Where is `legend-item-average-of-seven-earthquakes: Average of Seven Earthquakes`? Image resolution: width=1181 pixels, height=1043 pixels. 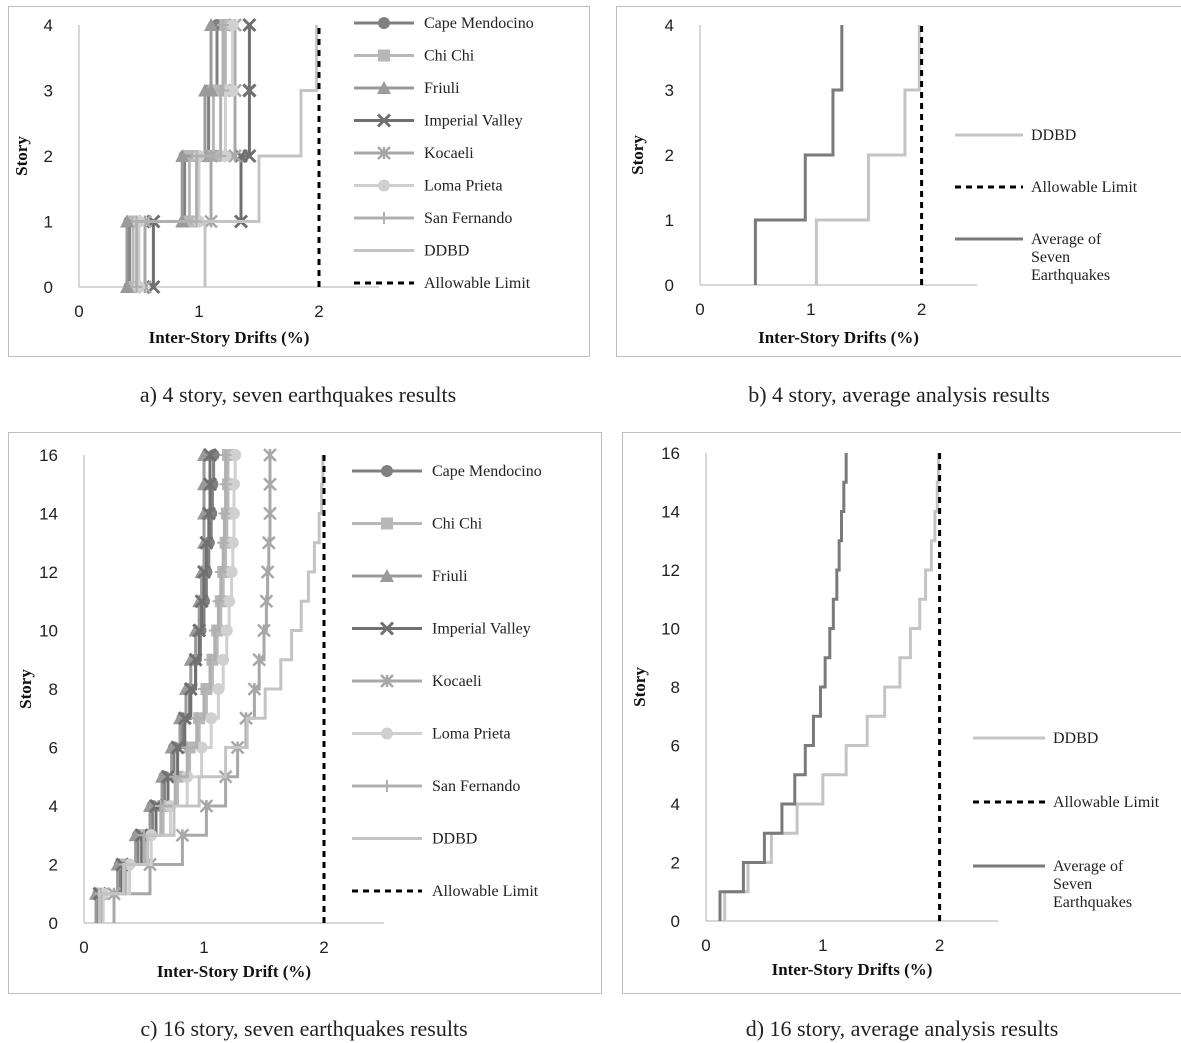
legend-item-average-of-seven-earthquakes: Average of Seven Earthquakes is located at coordinates (1032, 257).